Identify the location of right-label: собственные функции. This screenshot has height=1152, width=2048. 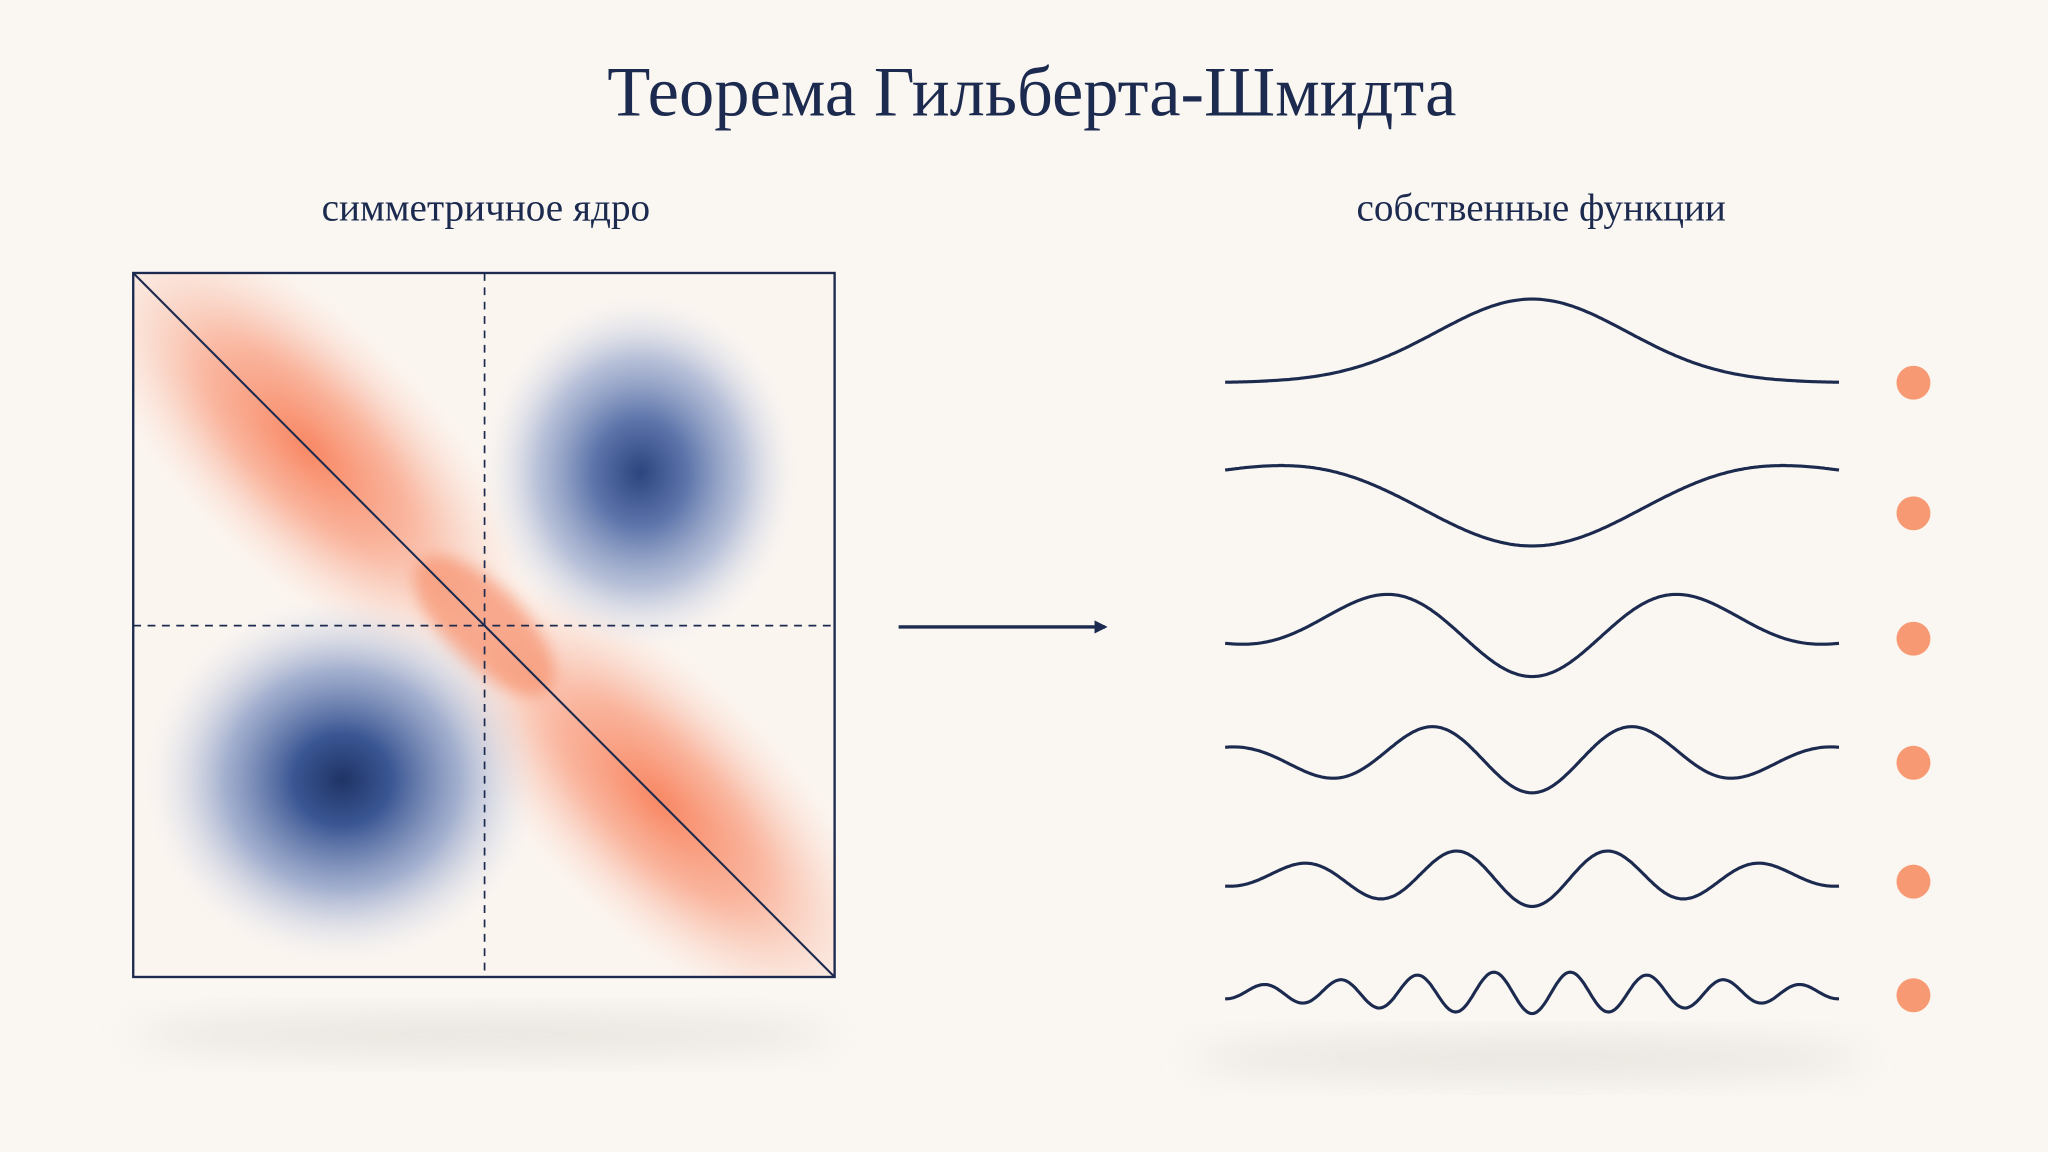
(1541, 208).